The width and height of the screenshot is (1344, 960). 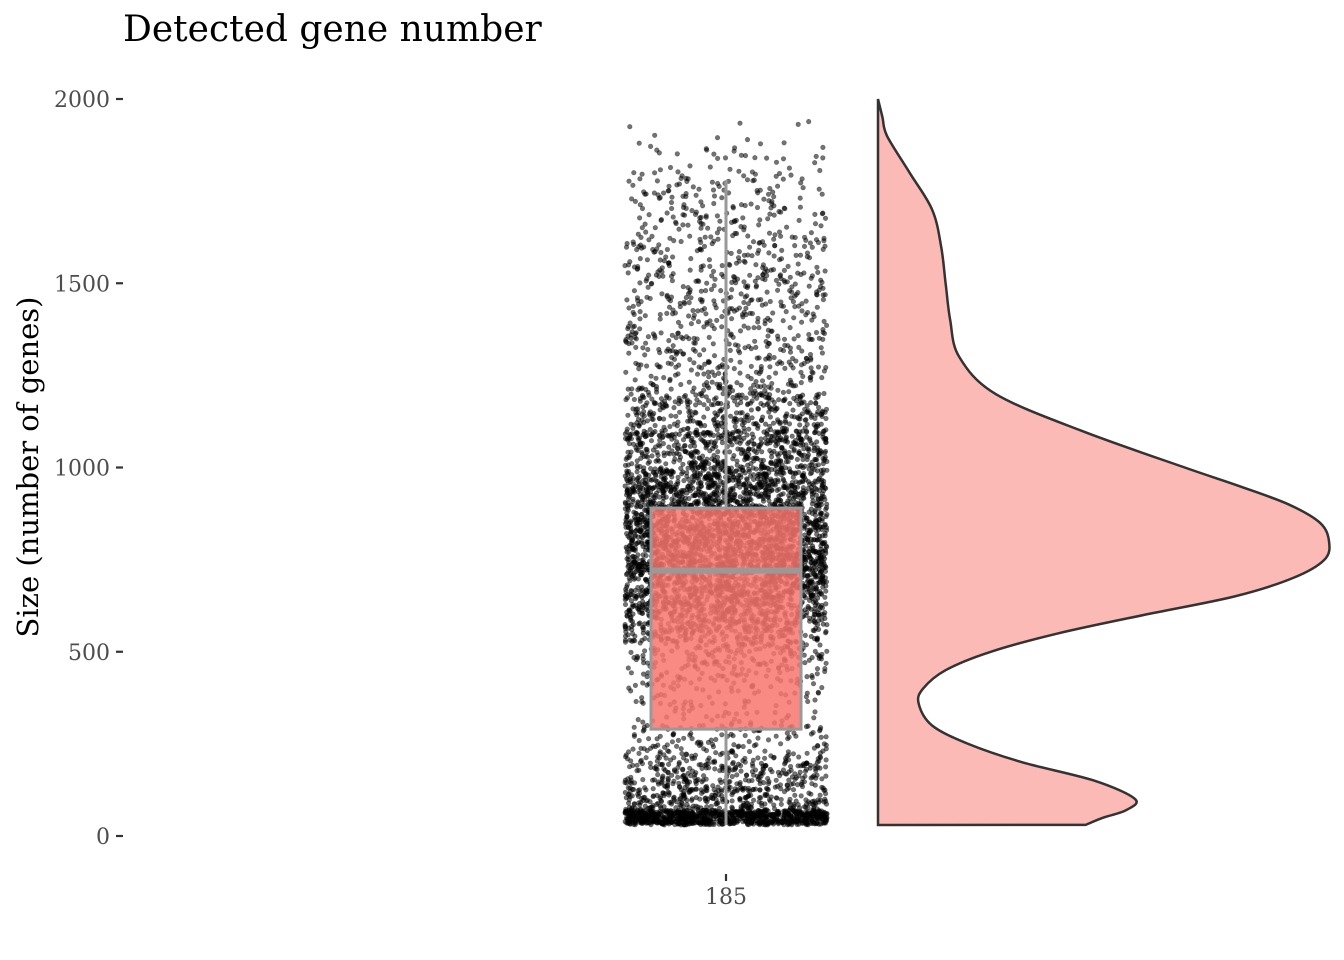 I want to click on y-tick-label: 1000, so click(x=82, y=469).